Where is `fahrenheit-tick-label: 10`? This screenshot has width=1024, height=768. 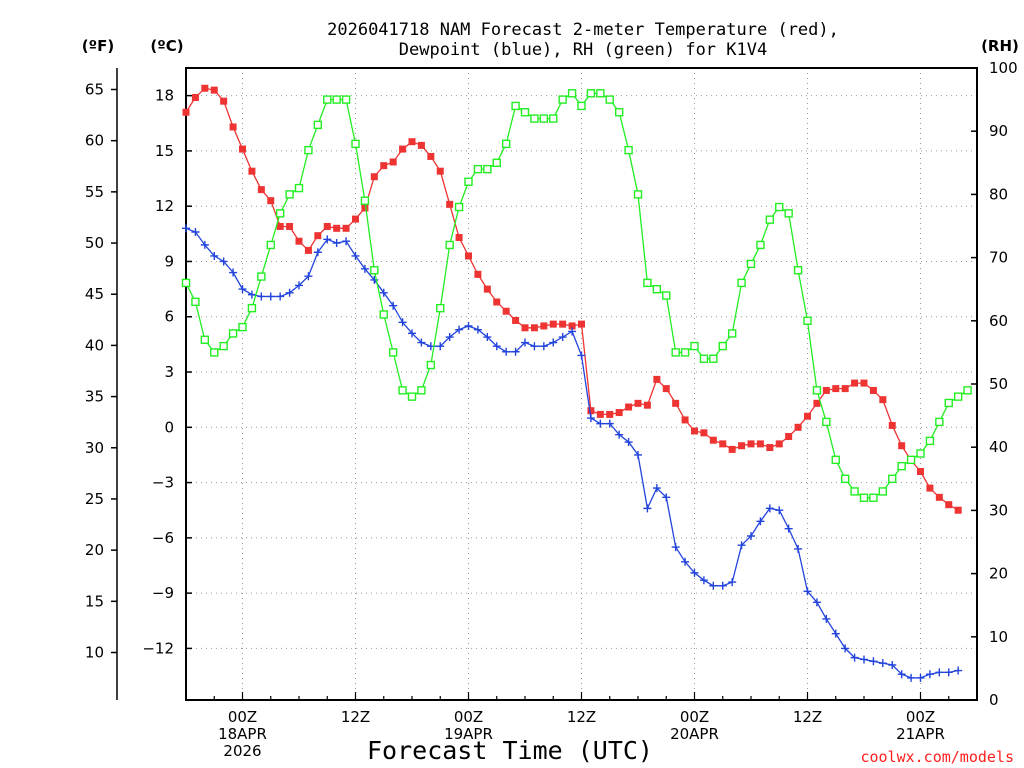
fahrenheit-tick-label: 10 is located at coordinates (94, 653).